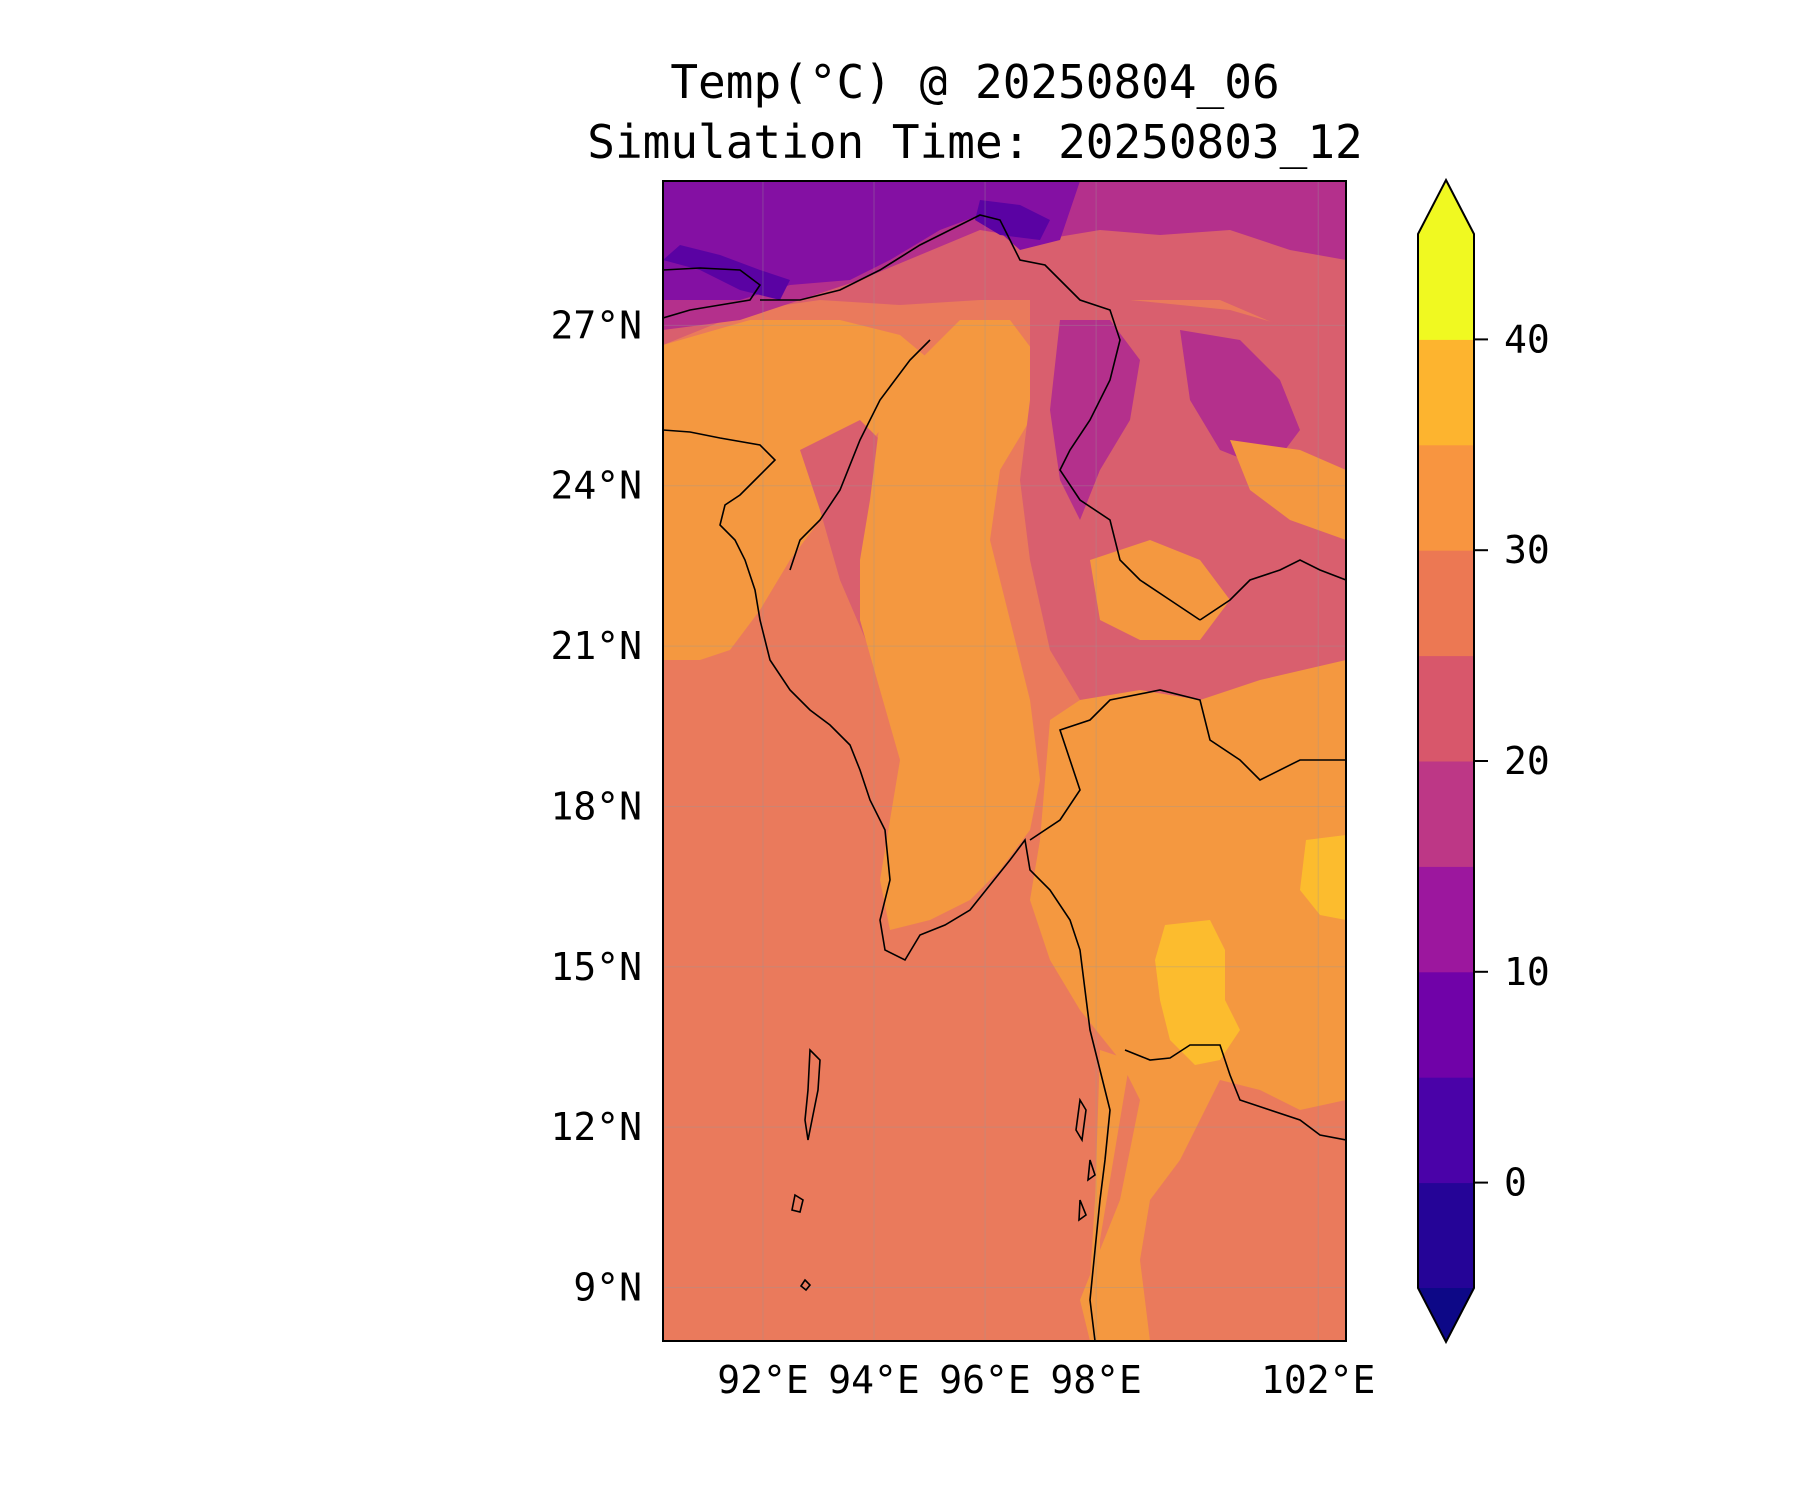 The width and height of the screenshot is (1800, 1500). Describe the element at coordinates (860, 455) in the screenshot. I see `border-myanmar-west` at that location.